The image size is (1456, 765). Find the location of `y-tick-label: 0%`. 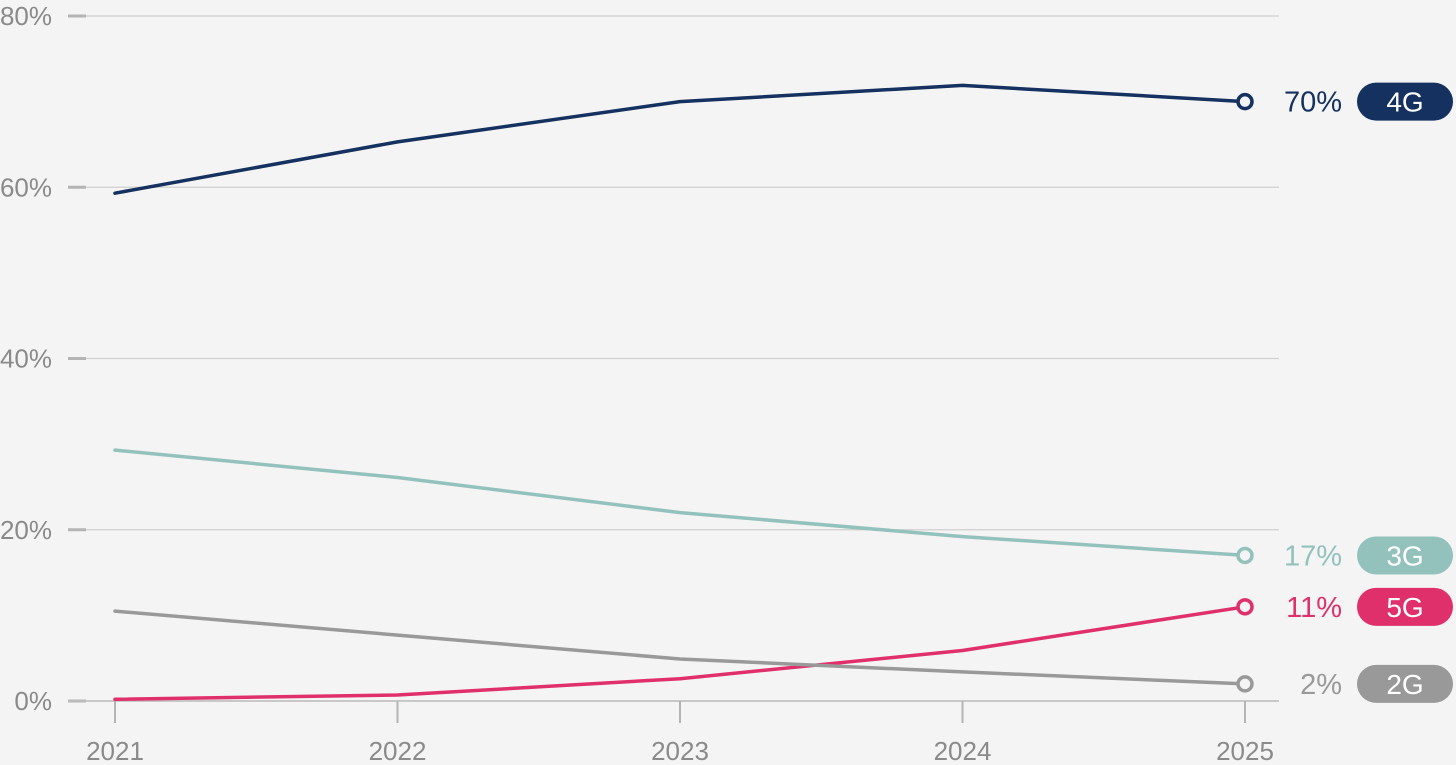

y-tick-label: 0% is located at coordinates (33, 701).